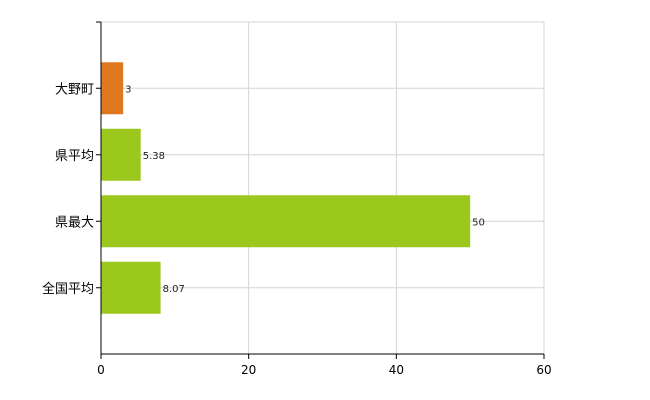 This screenshot has height=400, width=650. What do you see at coordinates (478, 222) in the screenshot?
I see `value-label: 50` at bounding box center [478, 222].